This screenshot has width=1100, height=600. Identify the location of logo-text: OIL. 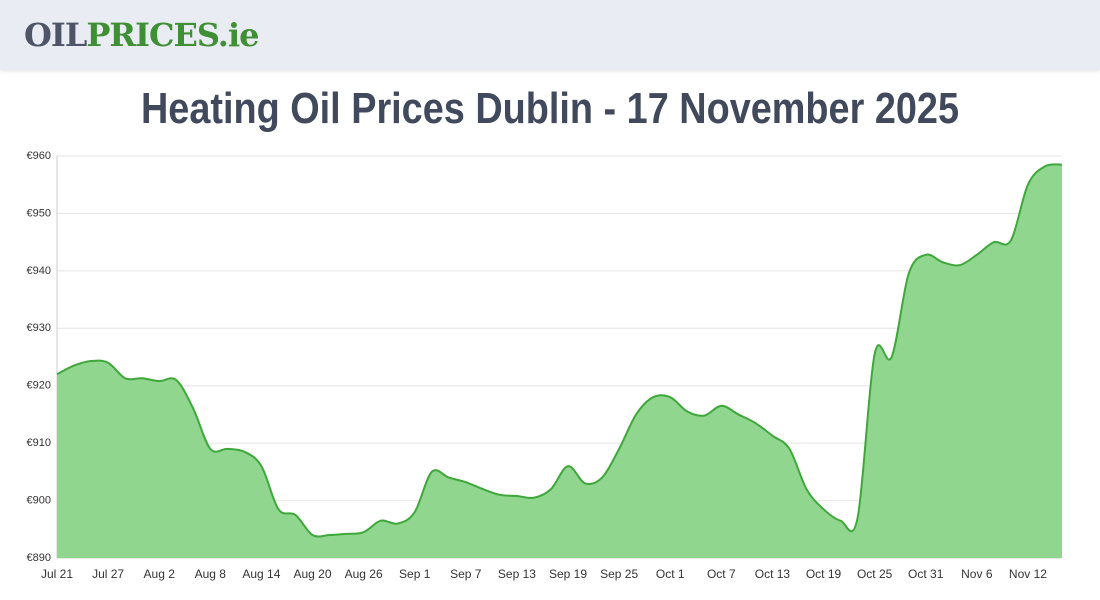
(55, 35).